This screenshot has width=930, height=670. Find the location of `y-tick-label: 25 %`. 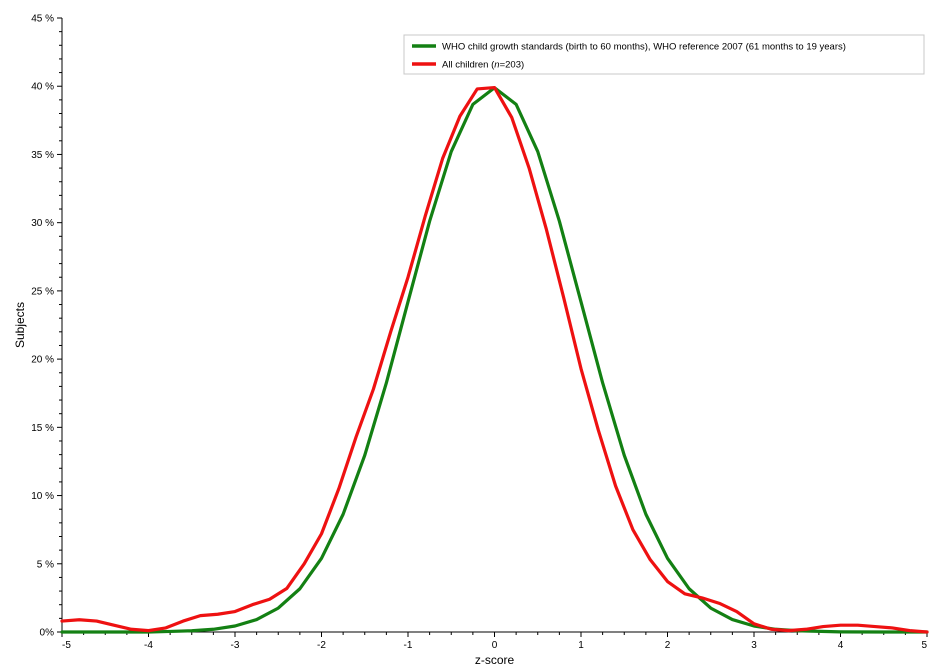

y-tick-label: 25 % is located at coordinates (42, 291).